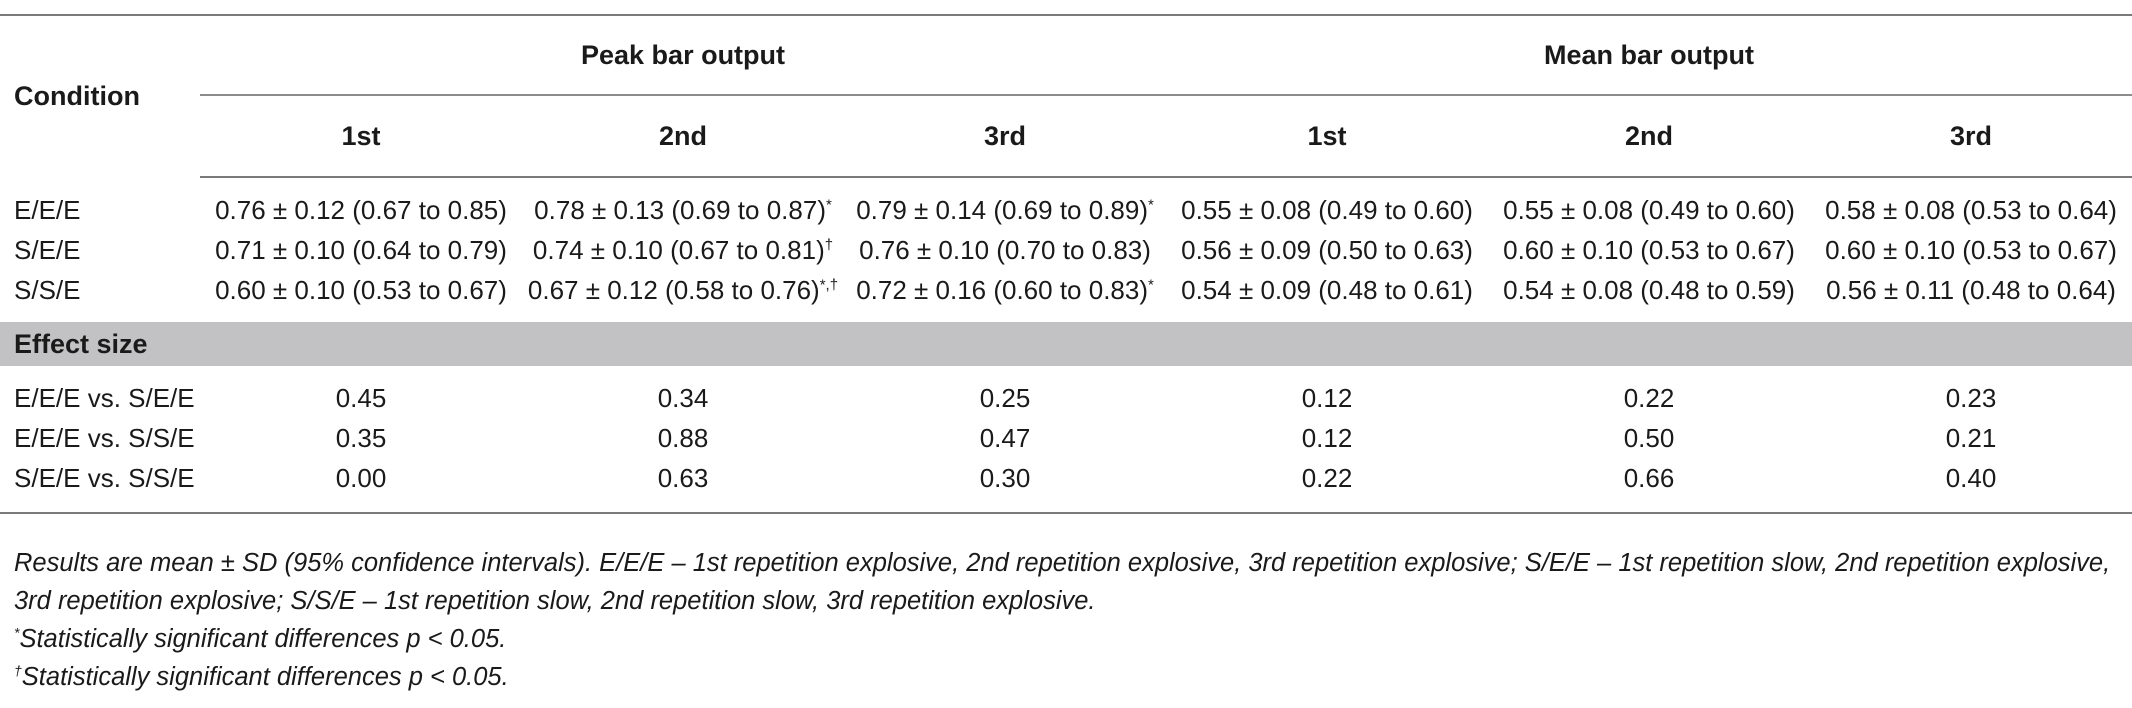 Image resolution: width=2132 pixels, height=708 pixels. I want to click on subheader-peak-2nd: 2nd, so click(683, 136).